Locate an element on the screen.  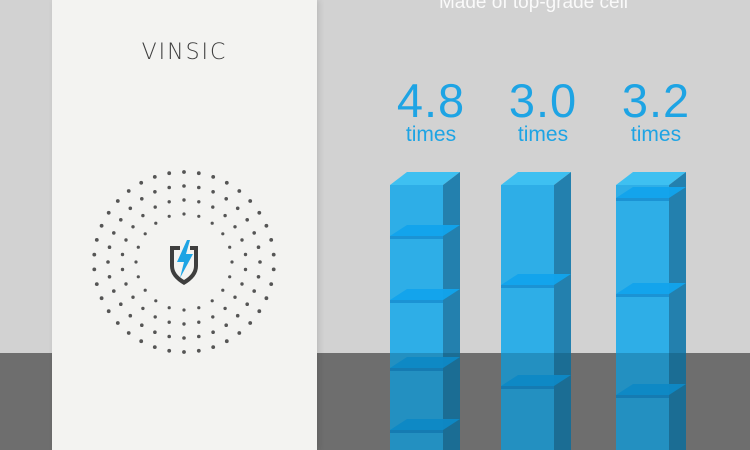
stat-cell-3: 3.2 times is located at coordinates (656, 112).